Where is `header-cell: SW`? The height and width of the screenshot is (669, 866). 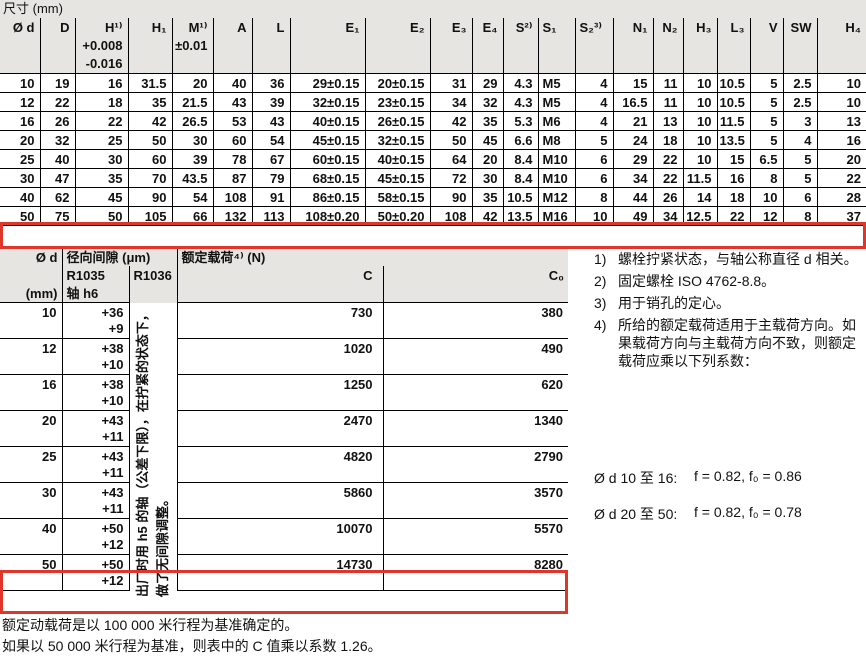
header-cell: SW is located at coordinates (799, 46).